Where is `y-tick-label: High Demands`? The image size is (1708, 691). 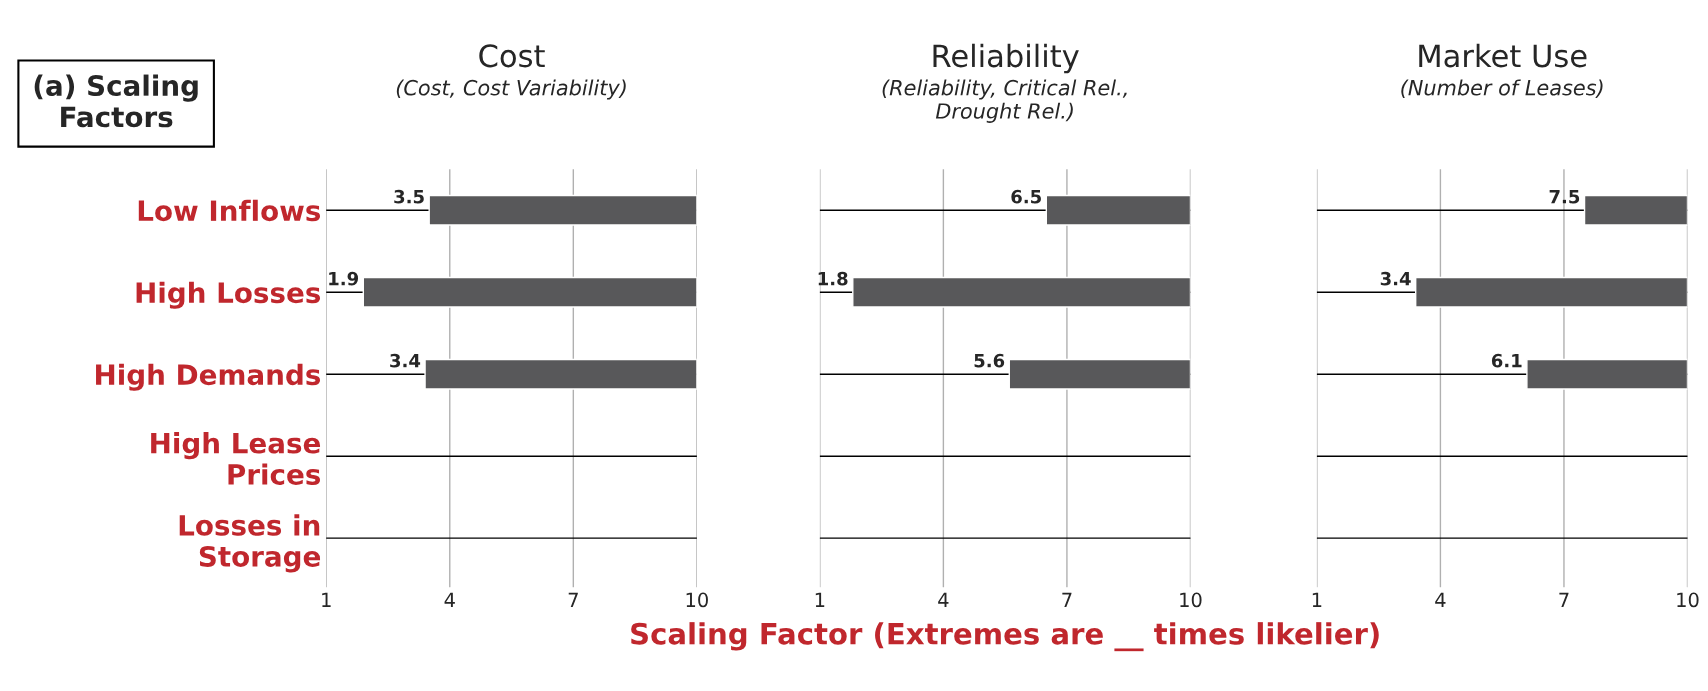 y-tick-label: High Demands is located at coordinates (208, 377).